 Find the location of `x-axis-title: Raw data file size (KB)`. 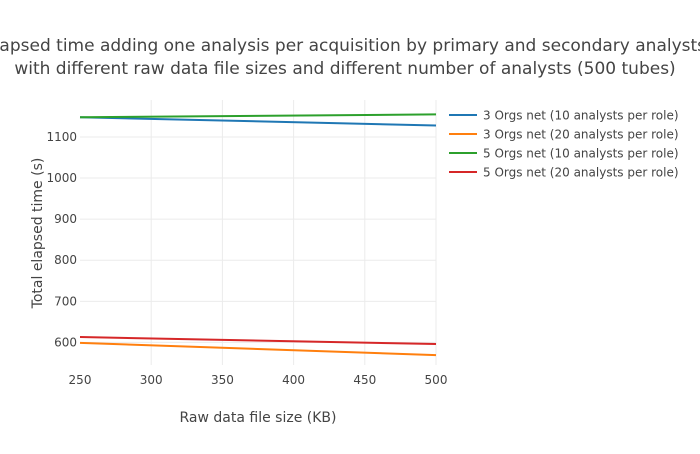

x-axis-title: Raw data file size (KB) is located at coordinates (258, 418).